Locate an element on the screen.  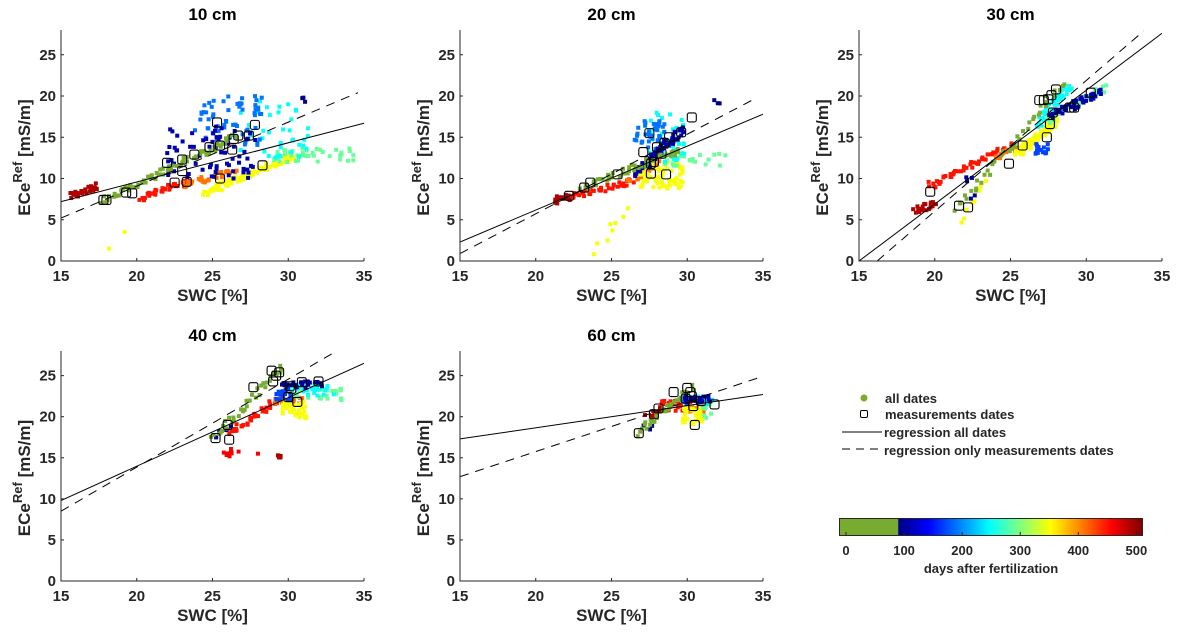
colorbar-tick-label: 200 is located at coordinates (962, 550).